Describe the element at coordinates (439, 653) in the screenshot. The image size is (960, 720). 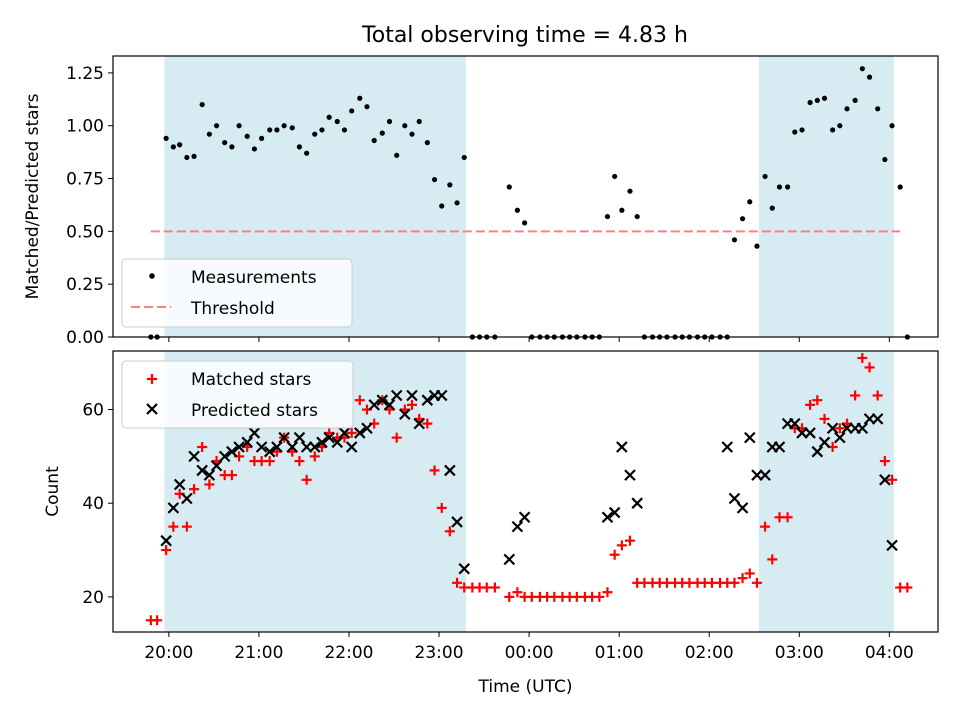
I see `xtick-label: 23:00` at that location.